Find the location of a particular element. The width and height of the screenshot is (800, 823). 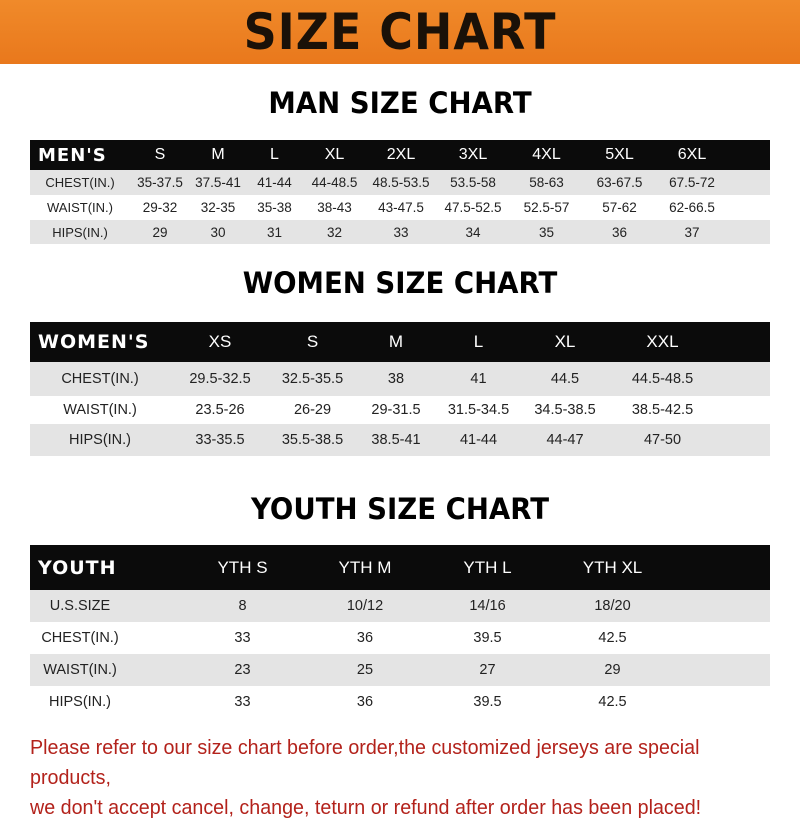

size-header-cell: 6XL is located at coordinates (692, 154).